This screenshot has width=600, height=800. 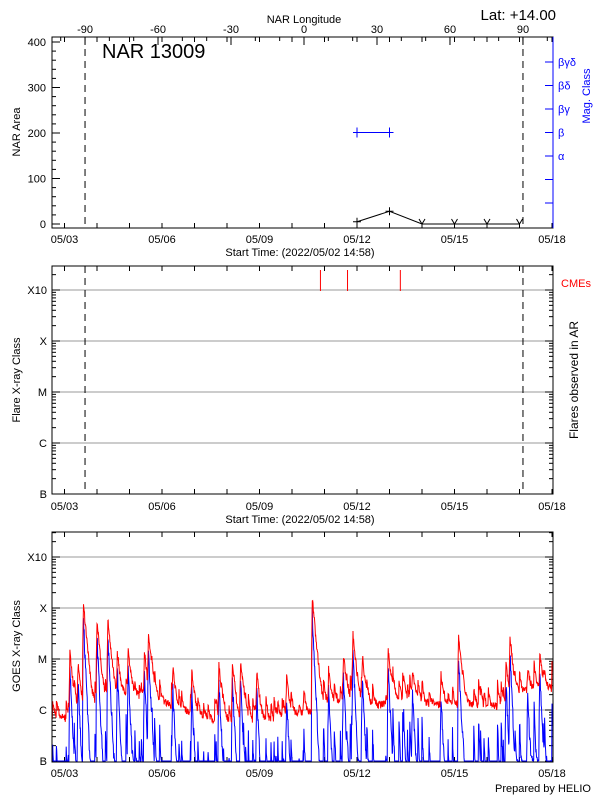 I want to click on top-axis-title: NAR Longitude, so click(x=304, y=20).